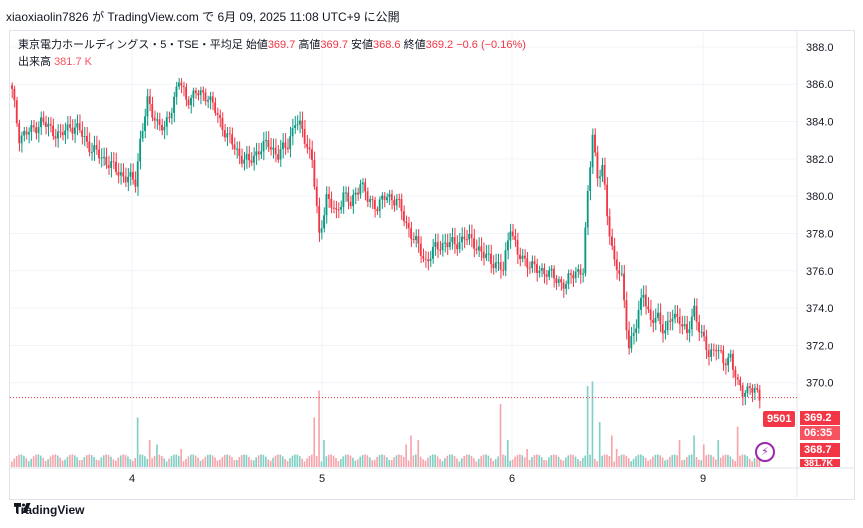  What do you see at coordinates (820, 450) in the screenshot?
I see `low-price-tag: 368.7` at bounding box center [820, 450].